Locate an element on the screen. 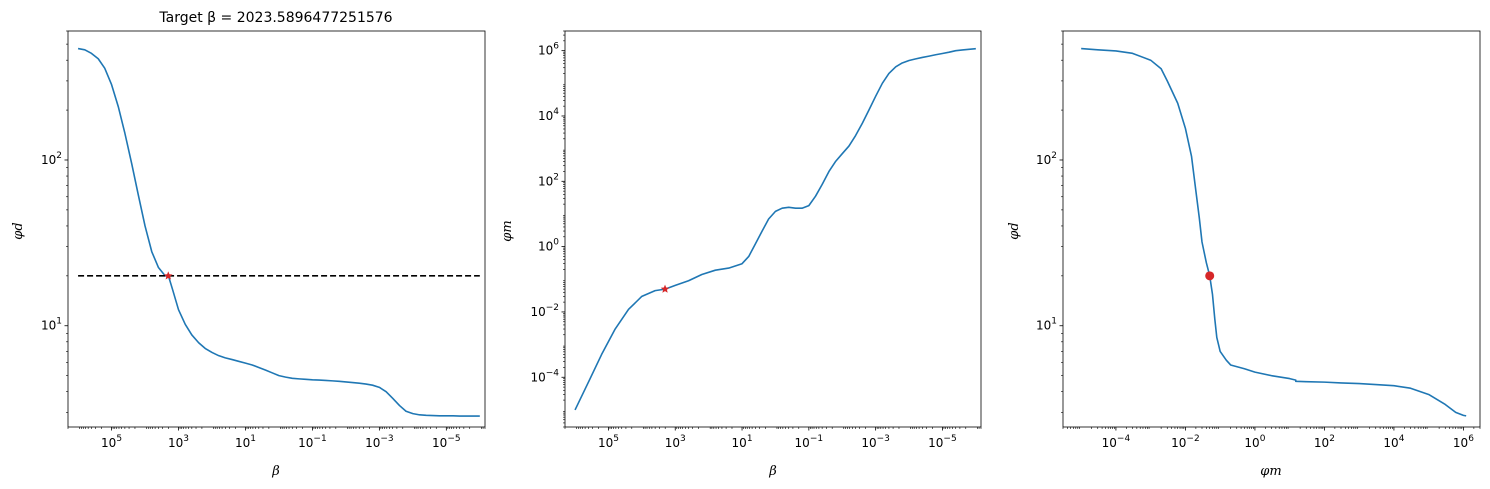 This screenshot has height=489, width=1490. x-tick-label: 10⁴ is located at coordinates (1393, 442).